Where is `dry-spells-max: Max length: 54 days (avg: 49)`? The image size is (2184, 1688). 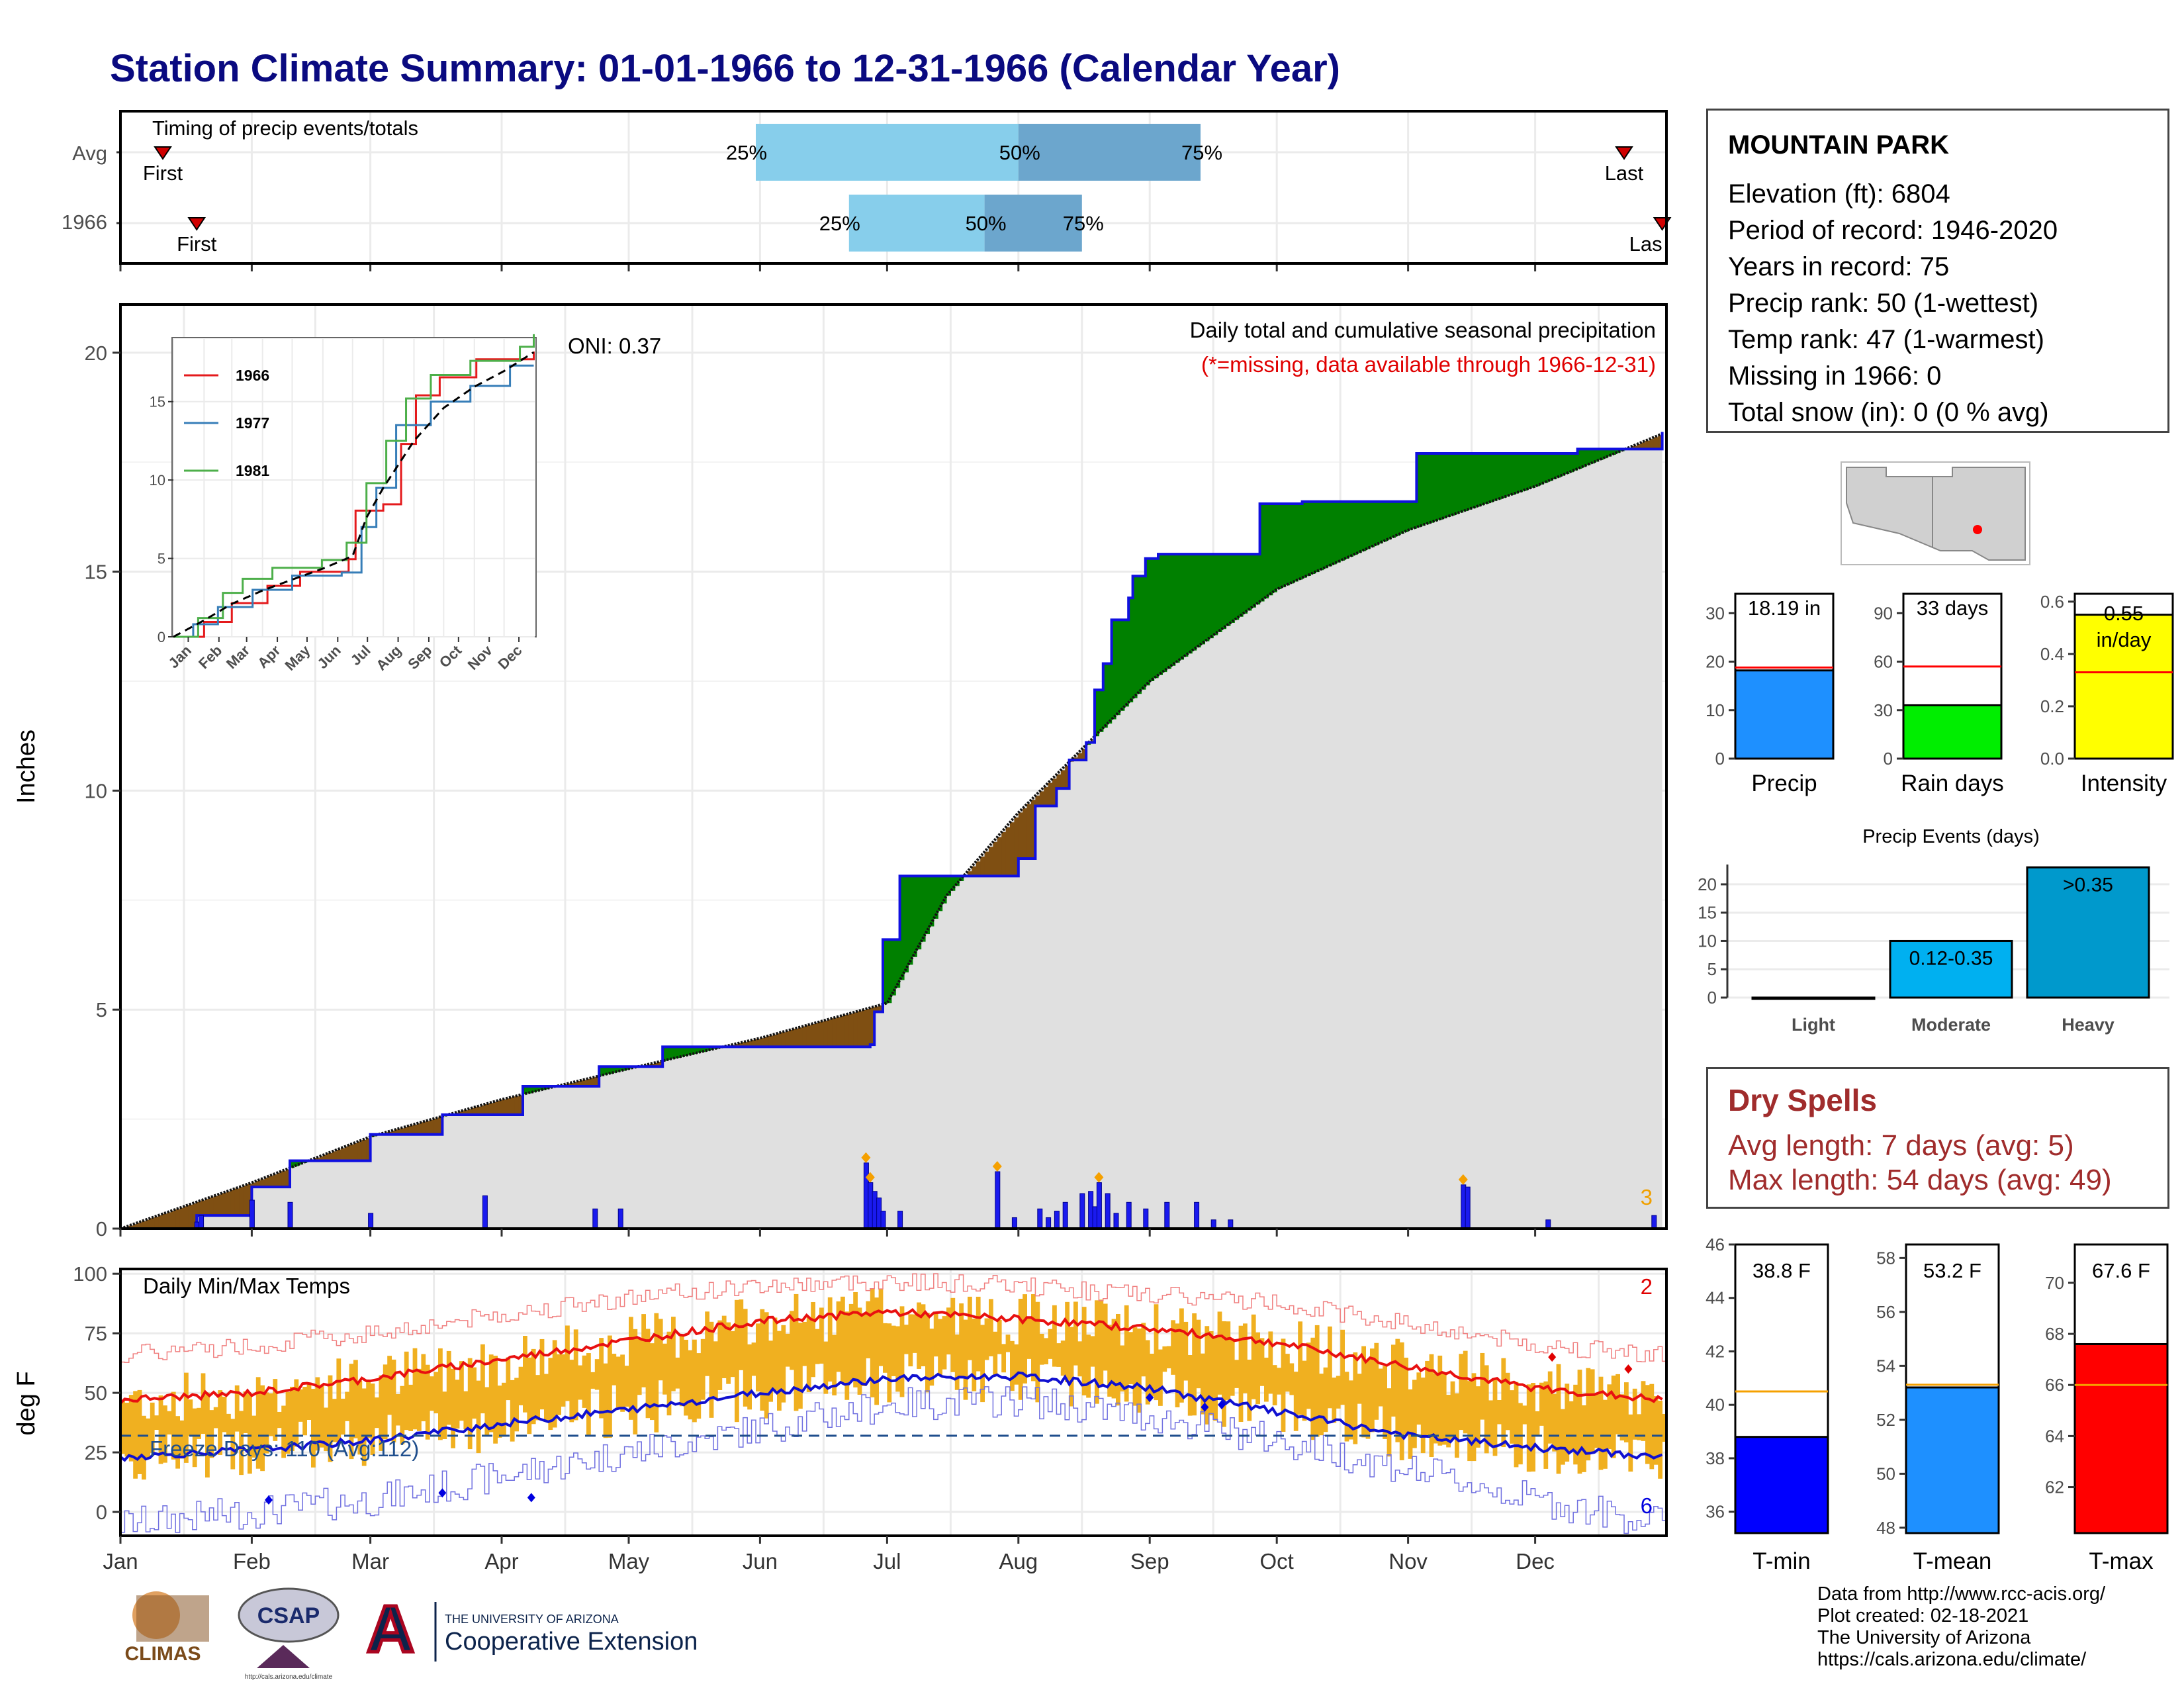
dry-spells-max: Max length: 54 days (avg: 49) is located at coordinates (1920, 1180).